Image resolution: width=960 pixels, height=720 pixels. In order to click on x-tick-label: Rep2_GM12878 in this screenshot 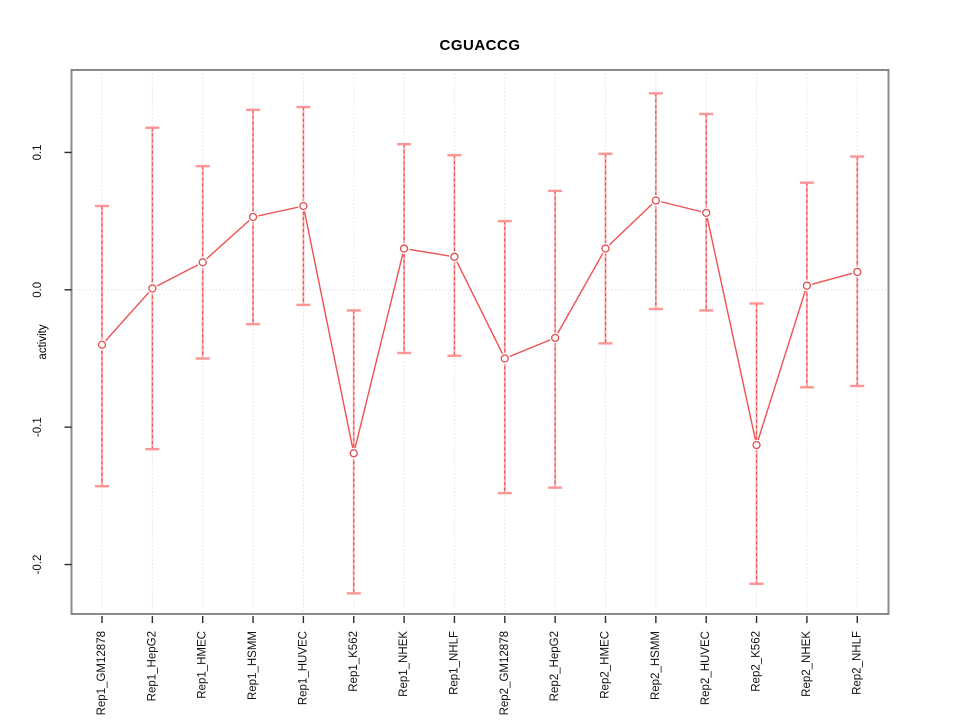, I will do `click(505, 673)`.